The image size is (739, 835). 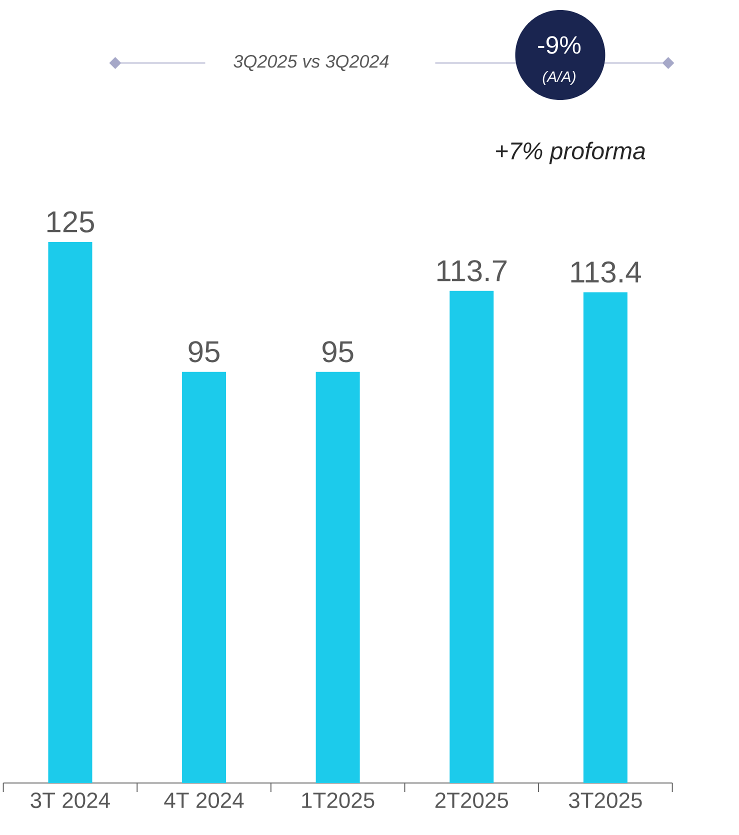 What do you see at coordinates (310, 63) in the screenshot?
I see `text: 3Q2025 vs 3Q2024` at bounding box center [310, 63].